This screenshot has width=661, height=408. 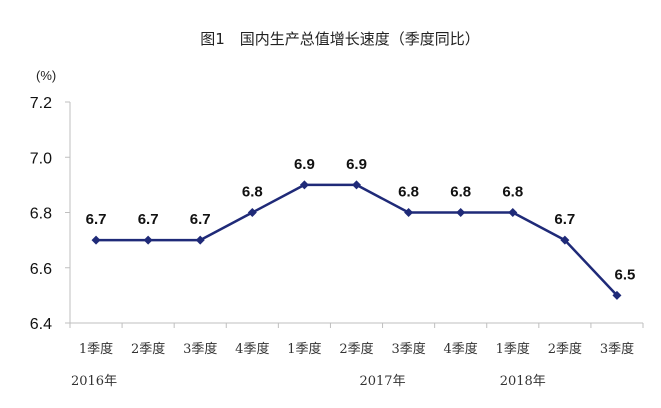 What do you see at coordinates (625, 274) in the screenshot?
I see `data-label: 6.5` at bounding box center [625, 274].